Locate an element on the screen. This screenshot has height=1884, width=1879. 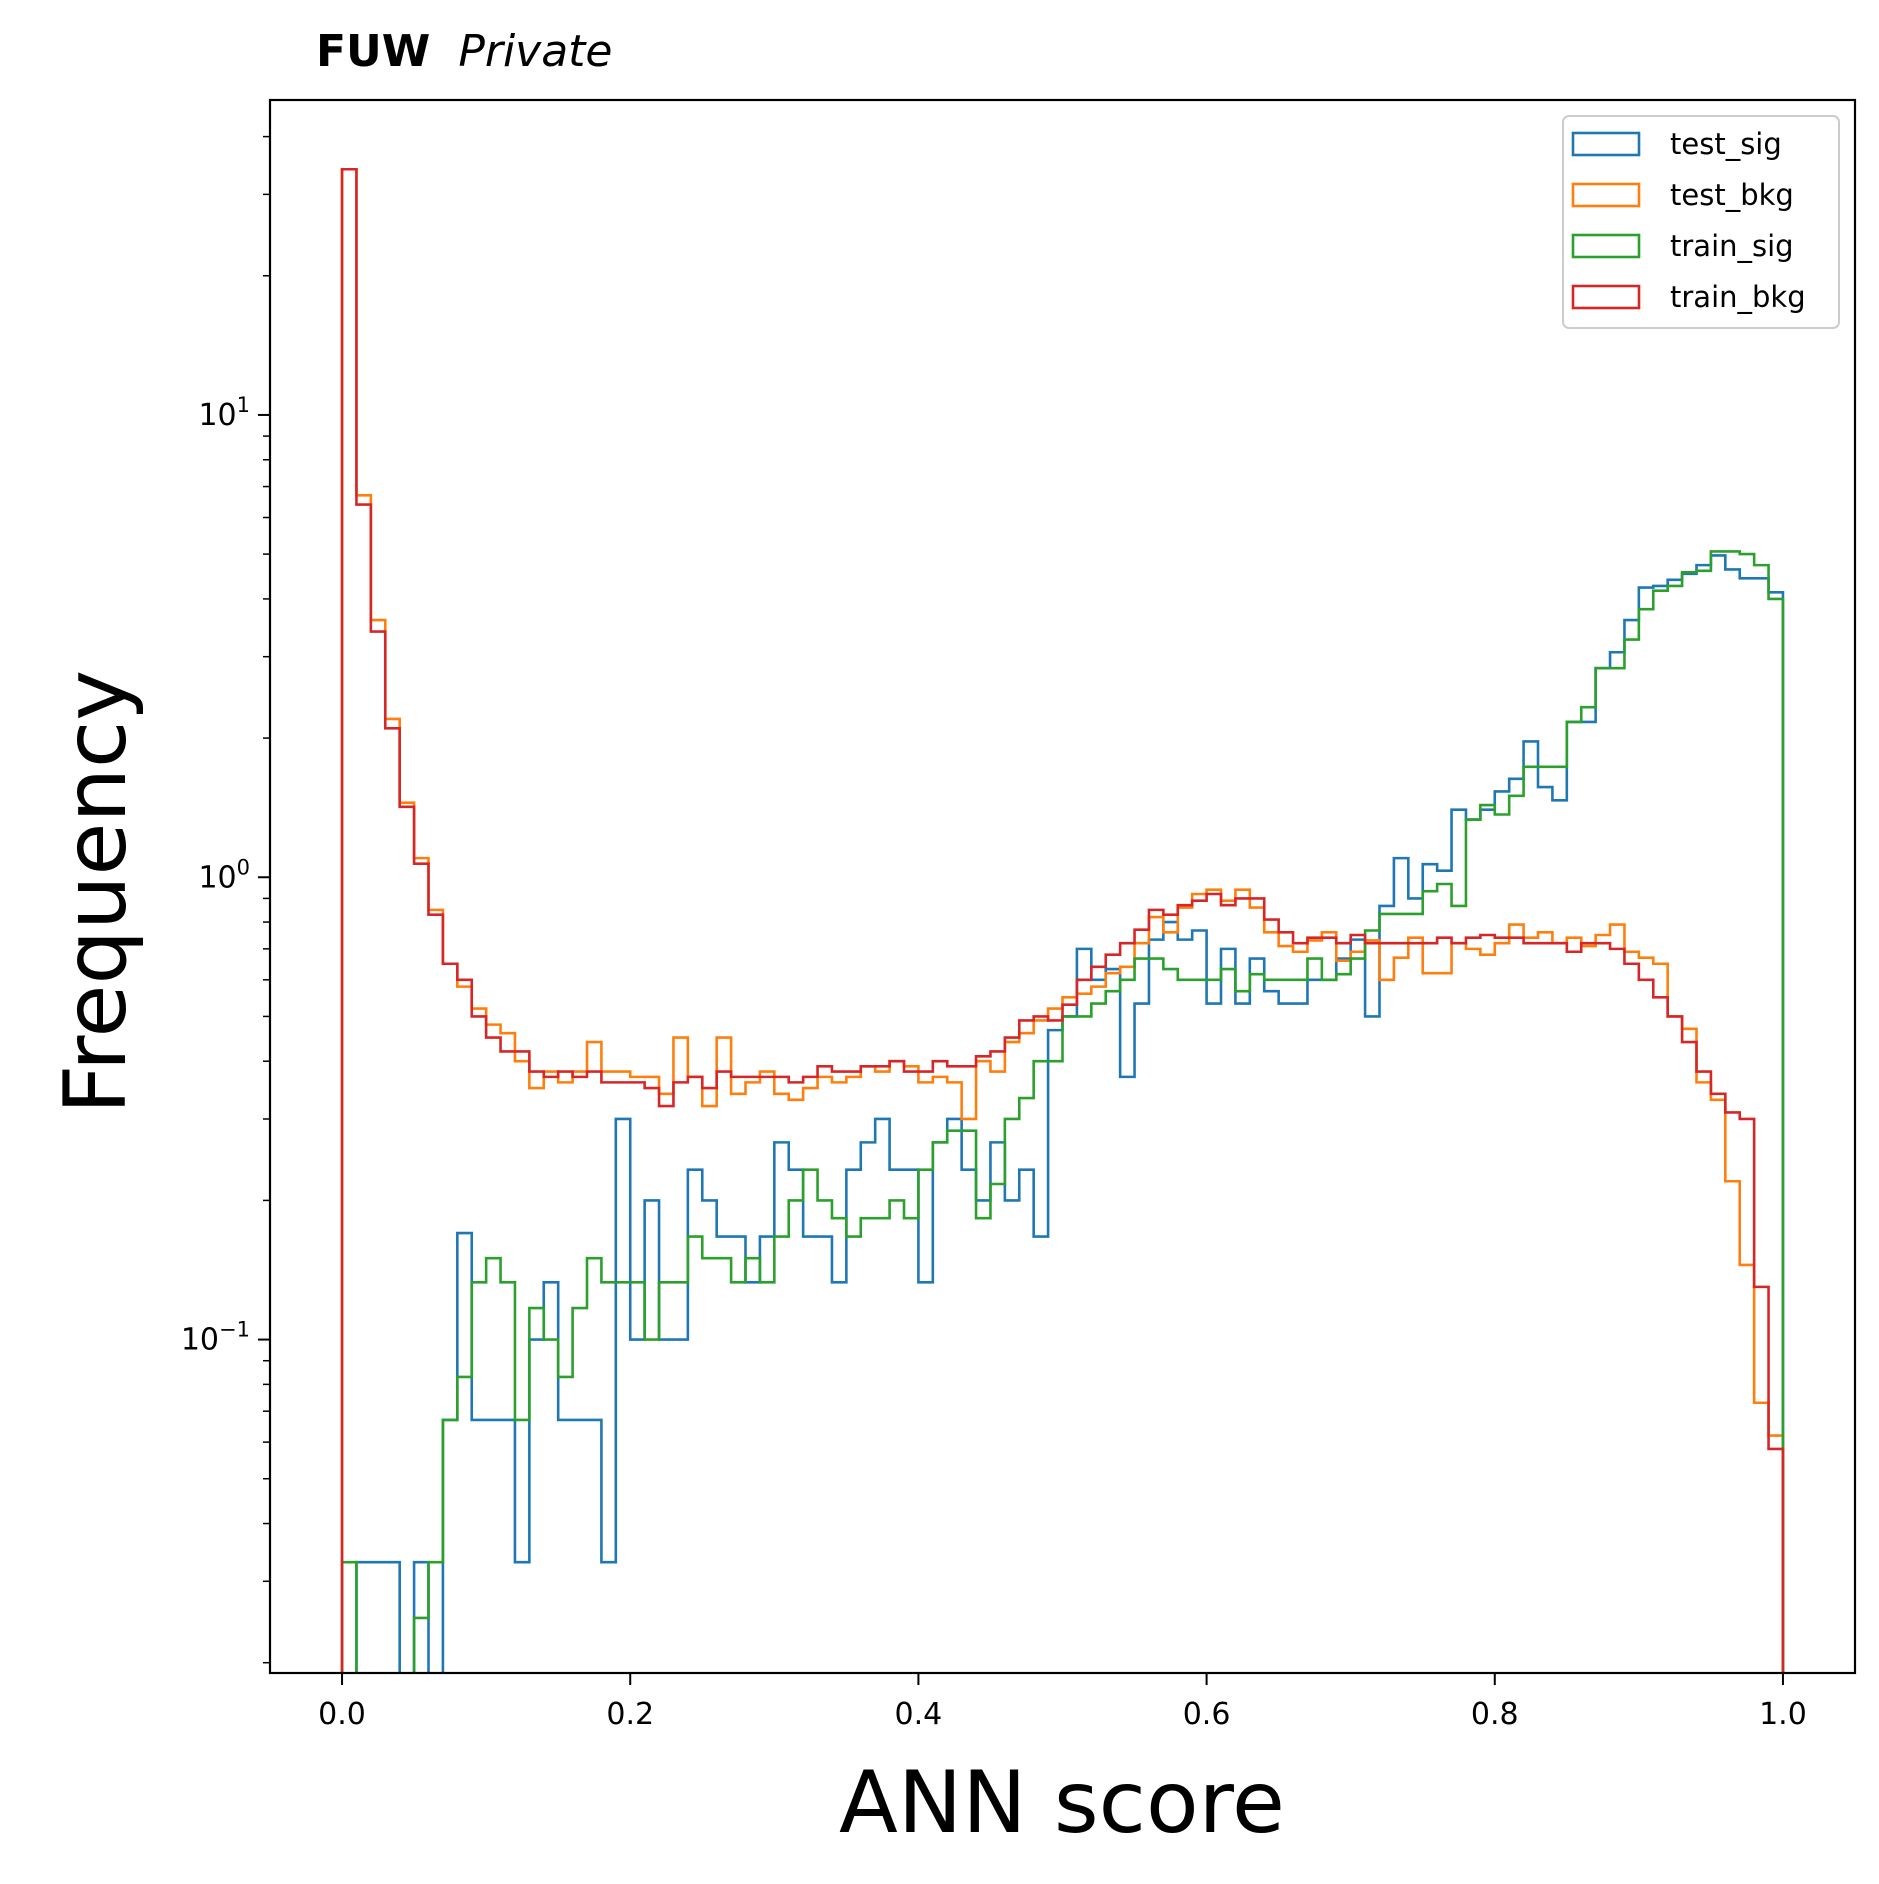
x-tick-label: 0.2 is located at coordinates (630, 1714).